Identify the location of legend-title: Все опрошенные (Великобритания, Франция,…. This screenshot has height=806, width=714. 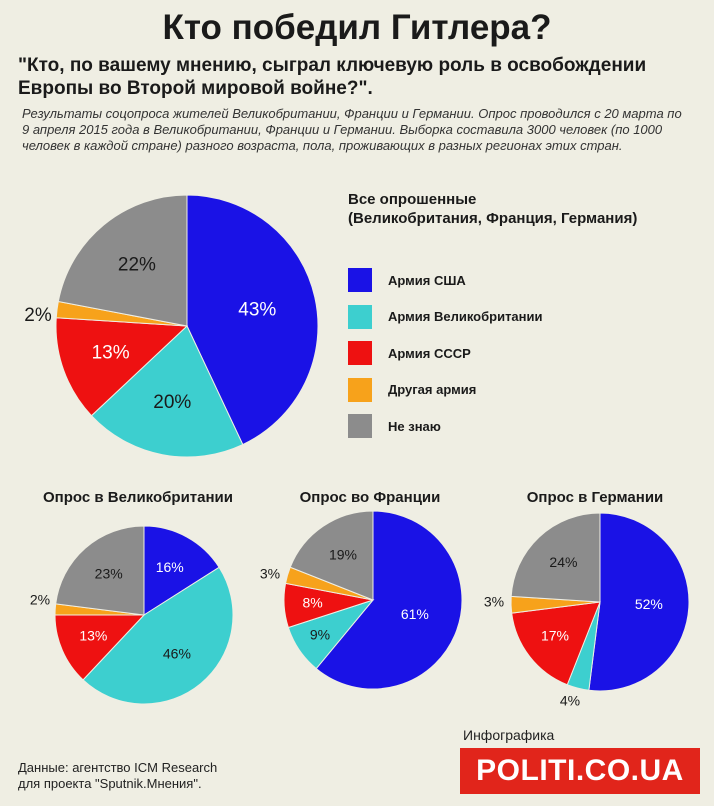
(492, 209).